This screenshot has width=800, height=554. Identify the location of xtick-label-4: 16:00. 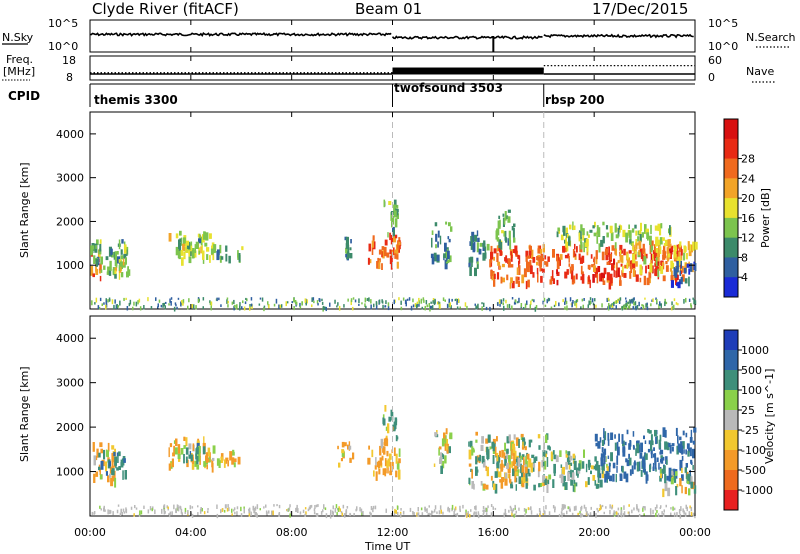
(493, 532).